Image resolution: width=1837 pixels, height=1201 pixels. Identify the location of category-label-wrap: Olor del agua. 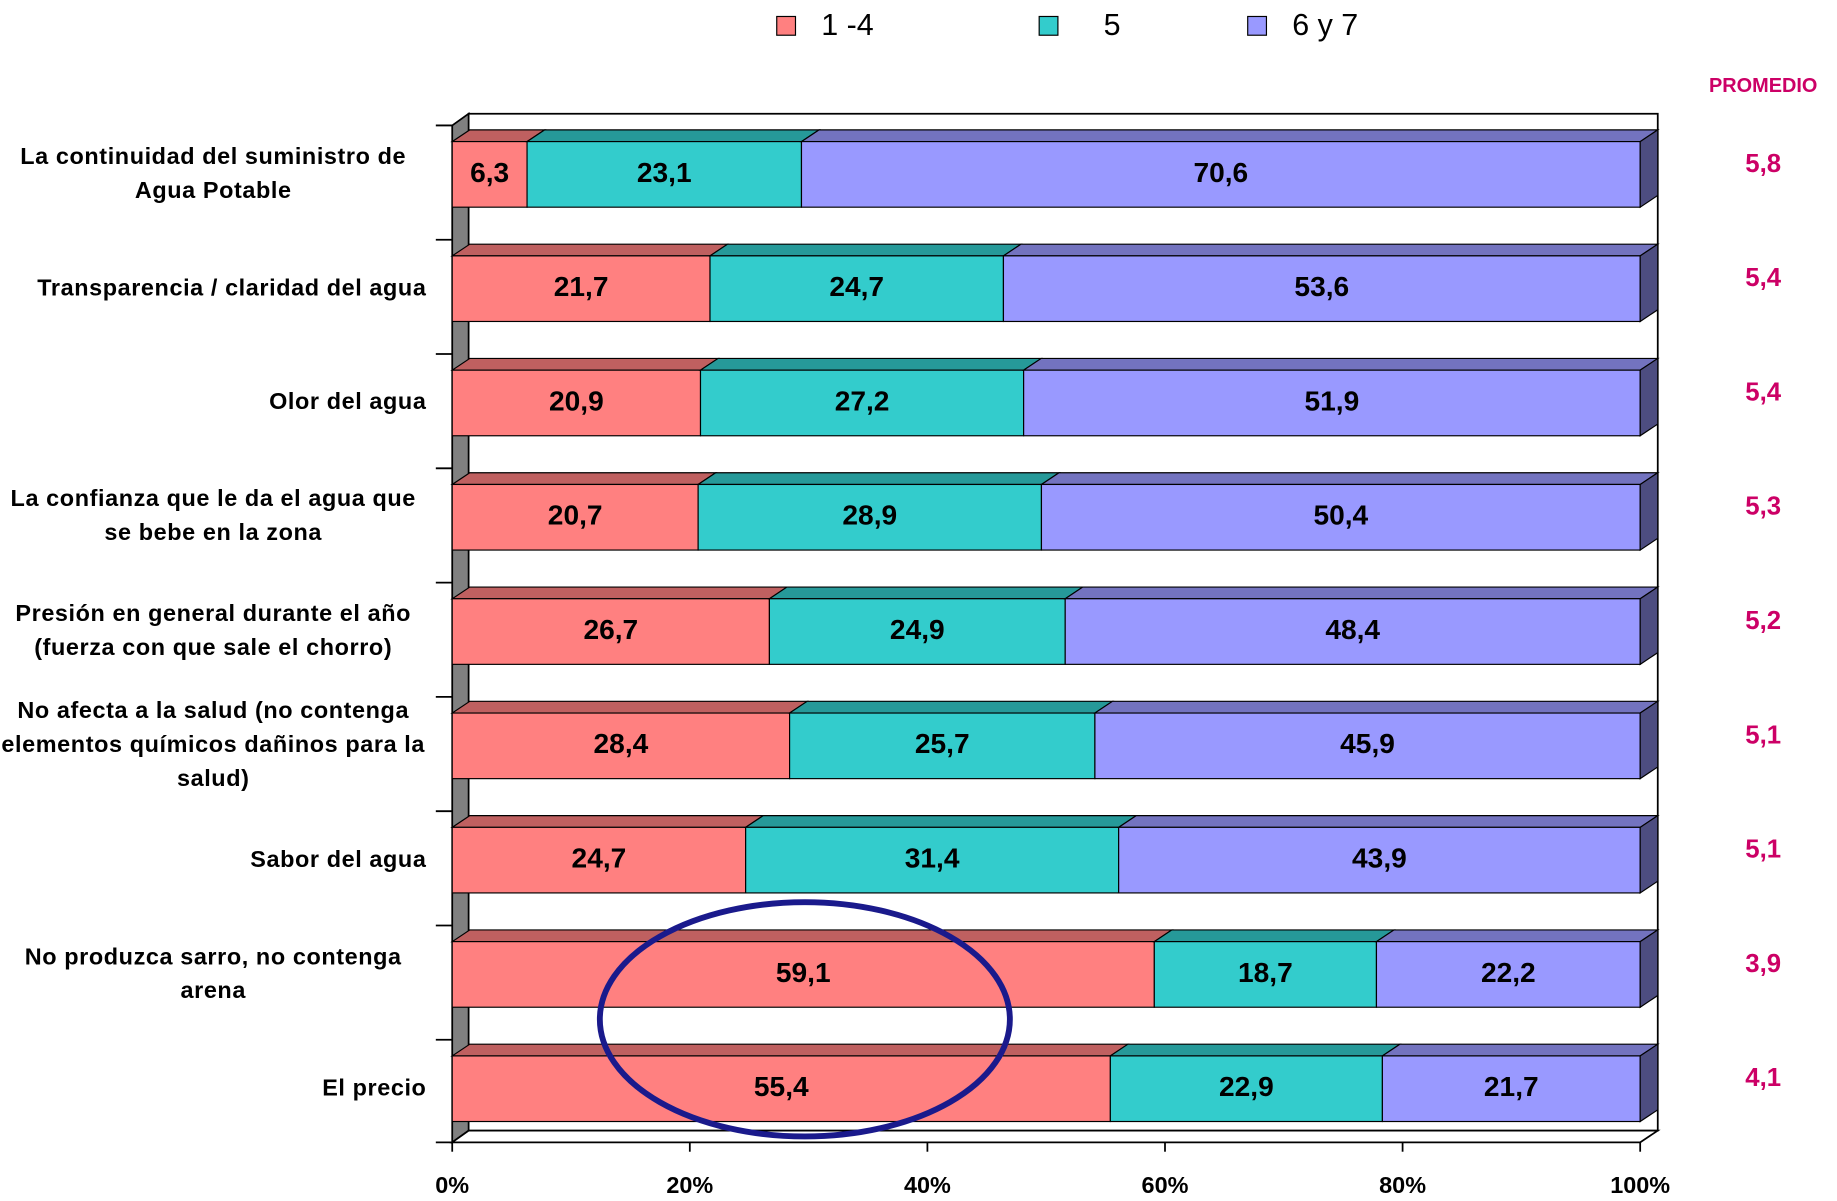
(213, 402).